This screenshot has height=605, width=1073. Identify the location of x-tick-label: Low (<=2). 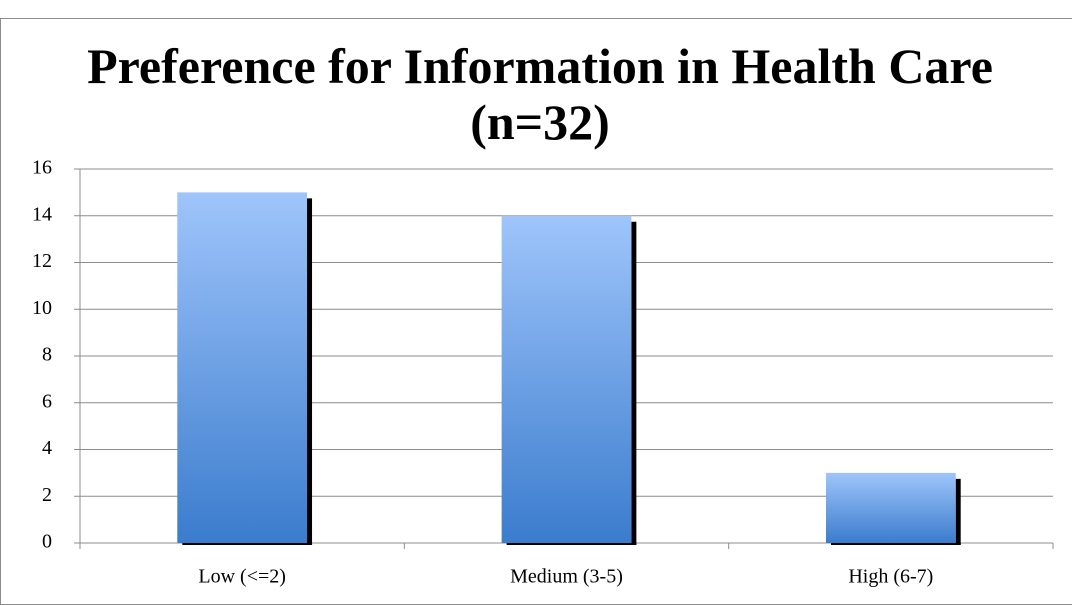
(242, 577).